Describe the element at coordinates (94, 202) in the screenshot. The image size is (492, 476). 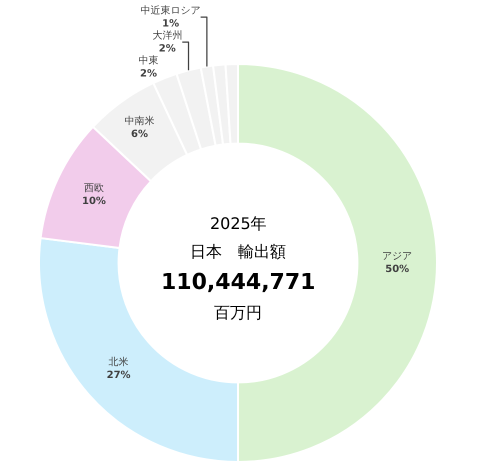
I see `data-label: 10%` at that location.